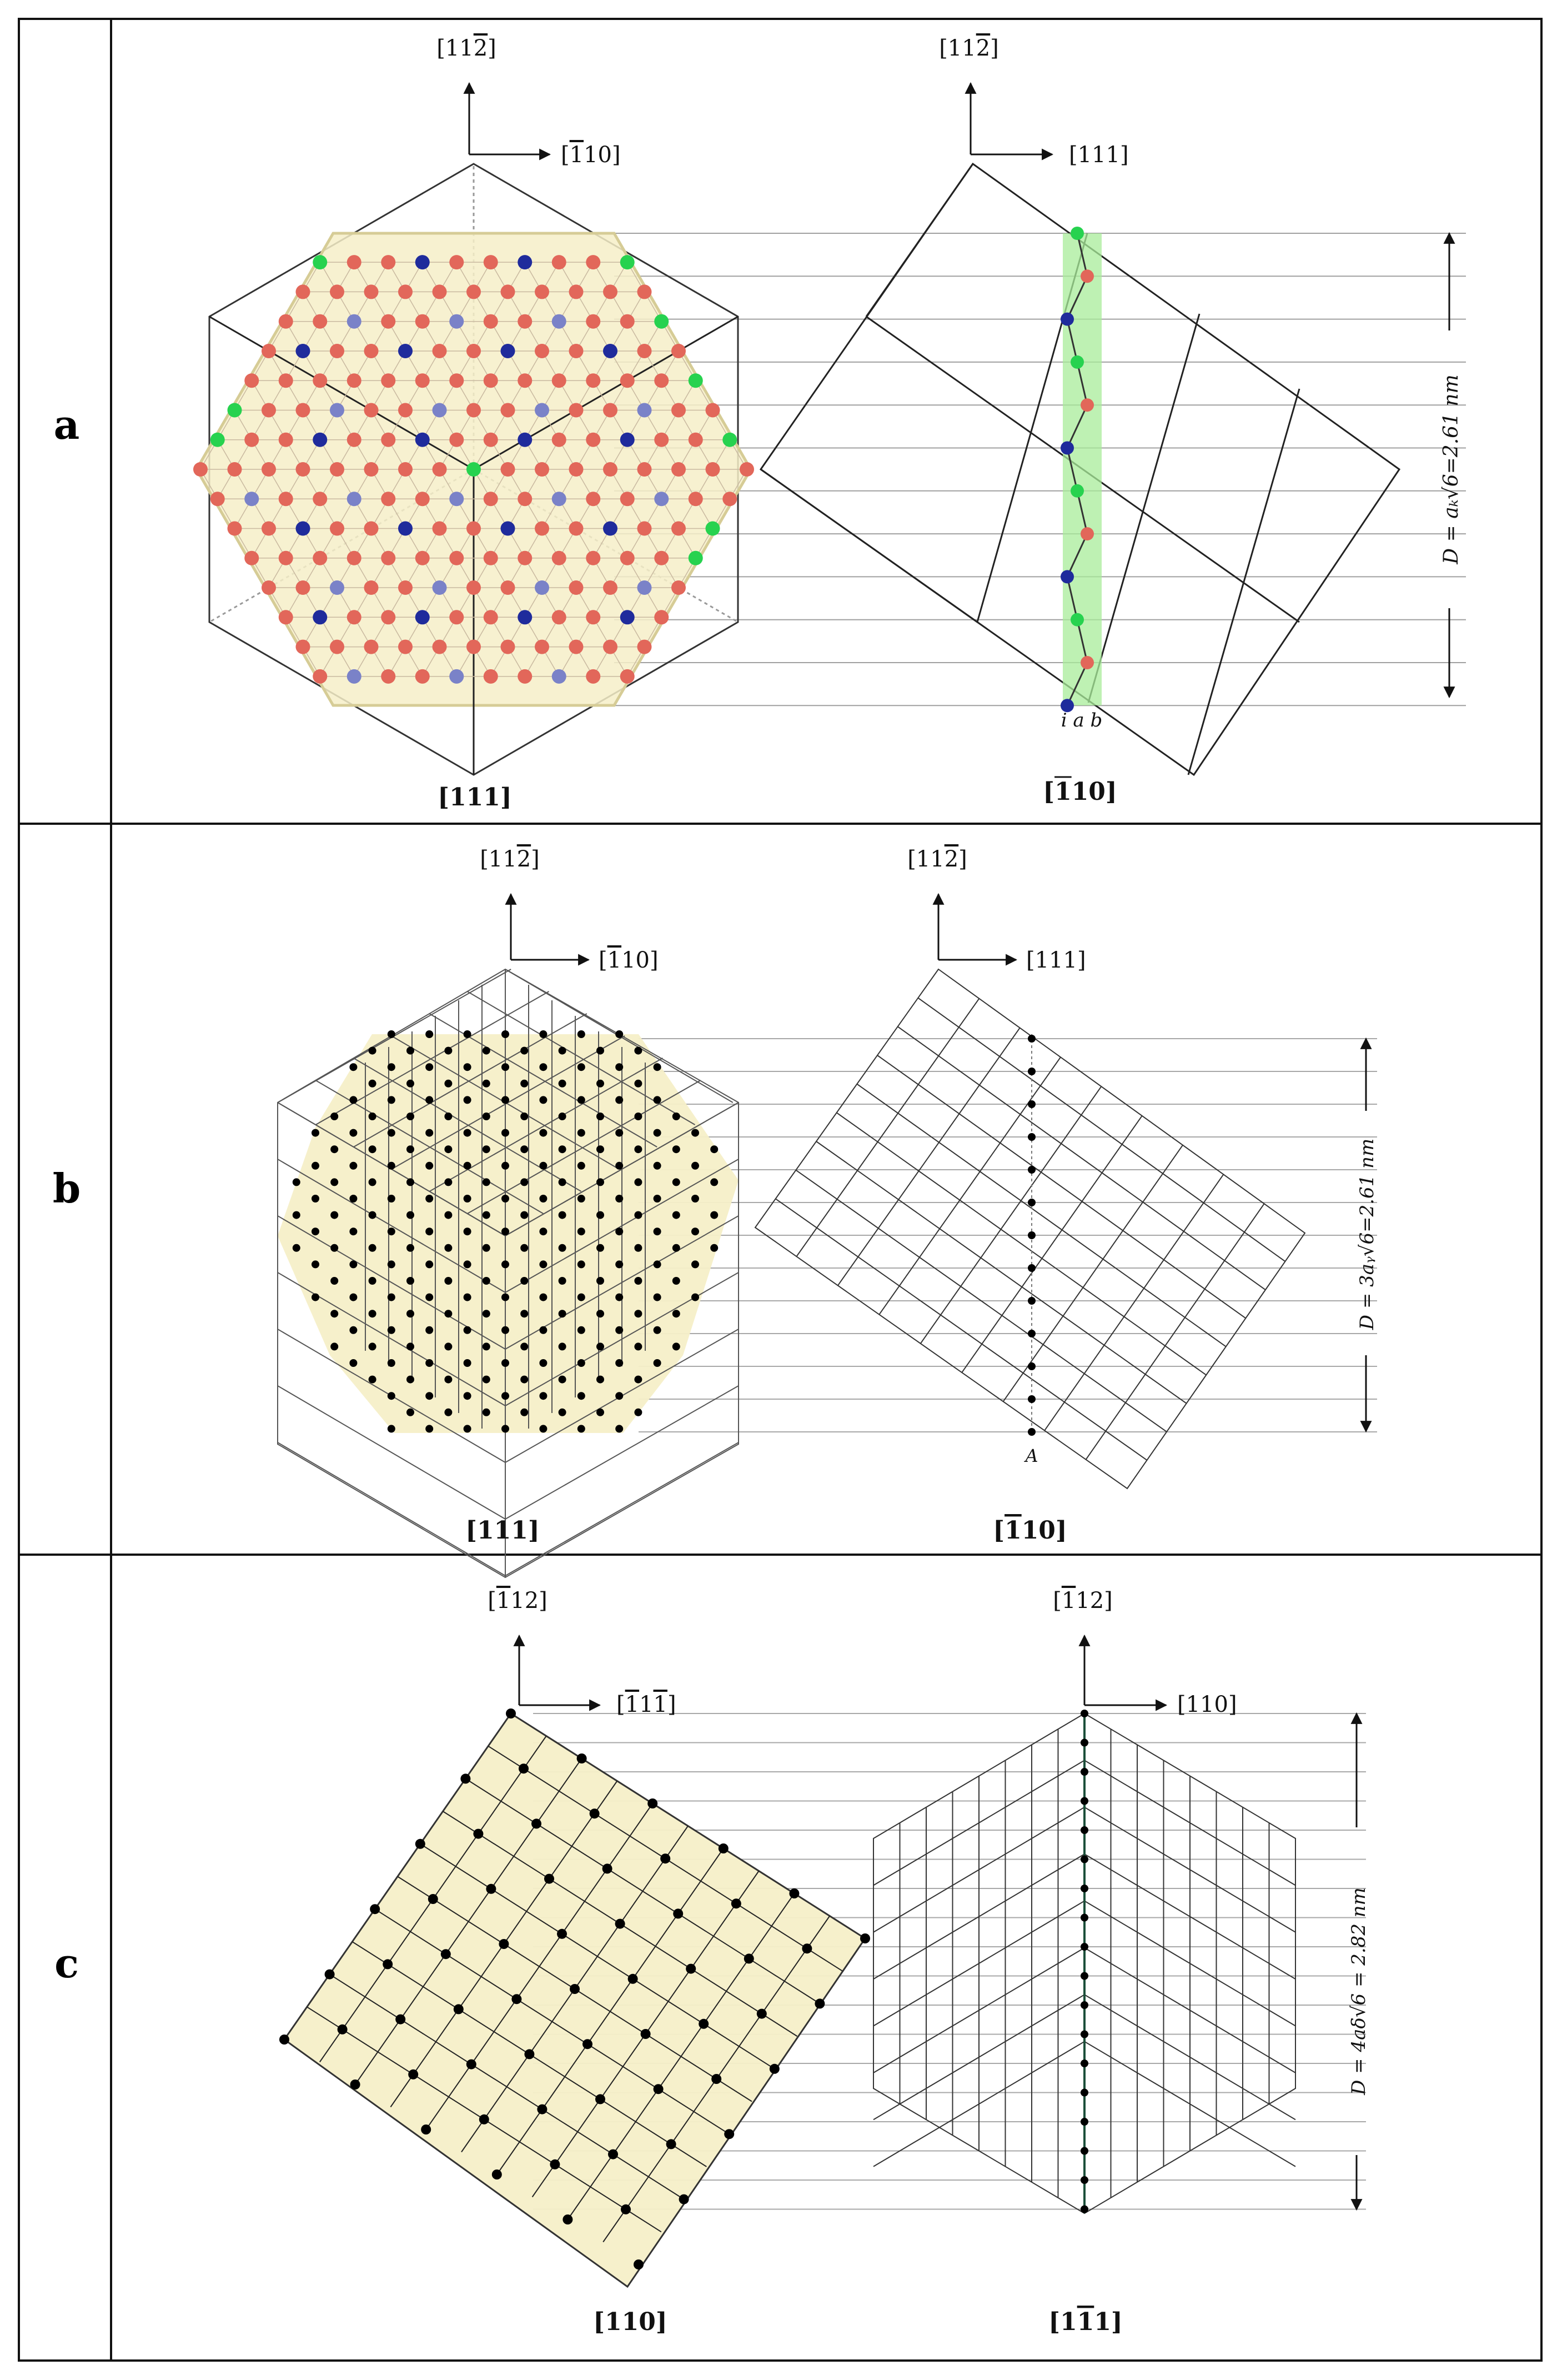 The width and height of the screenshot is (1562, 2380). I want to click on panel-c-left-axis-up: [112], so click(518, 1601).